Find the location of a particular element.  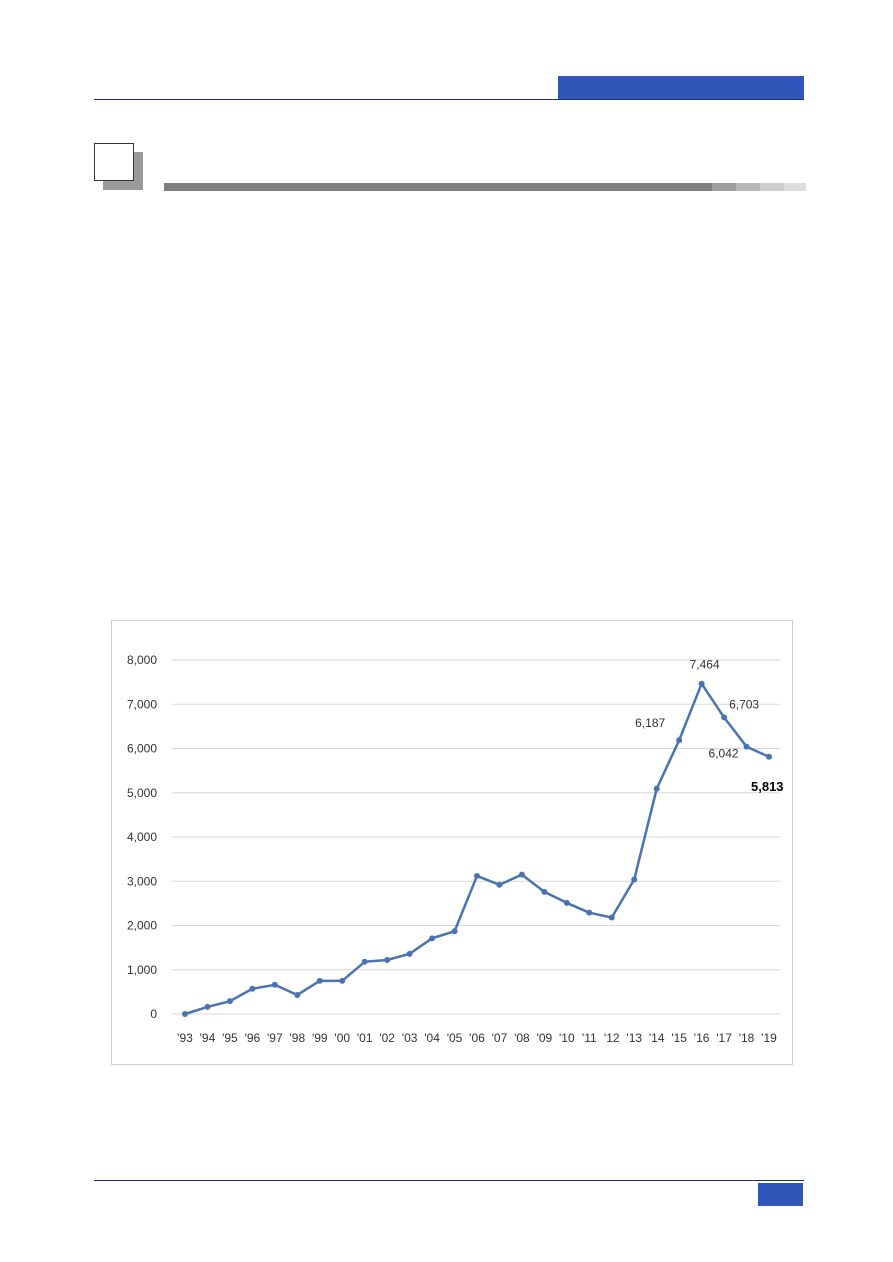

x-tick-label: '16 is located at coordinates (702, 1038).